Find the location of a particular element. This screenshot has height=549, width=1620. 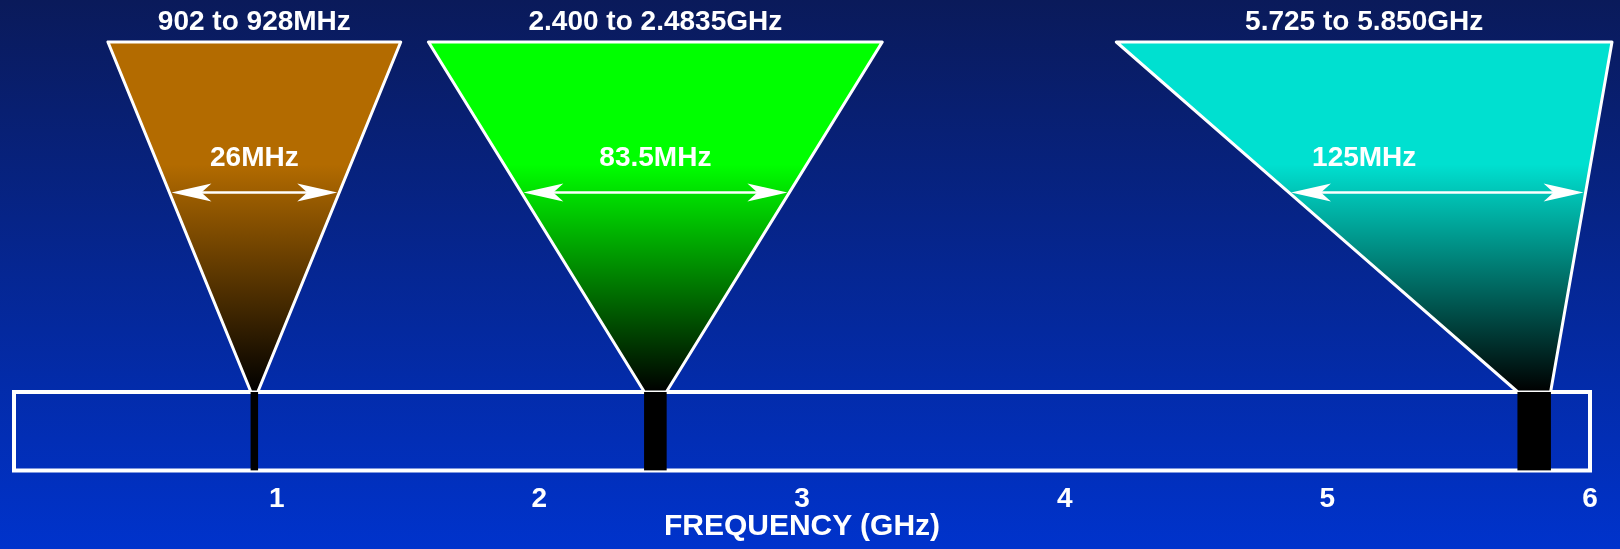

x-tick-label: 5 is located at coordinates (1327, 498).